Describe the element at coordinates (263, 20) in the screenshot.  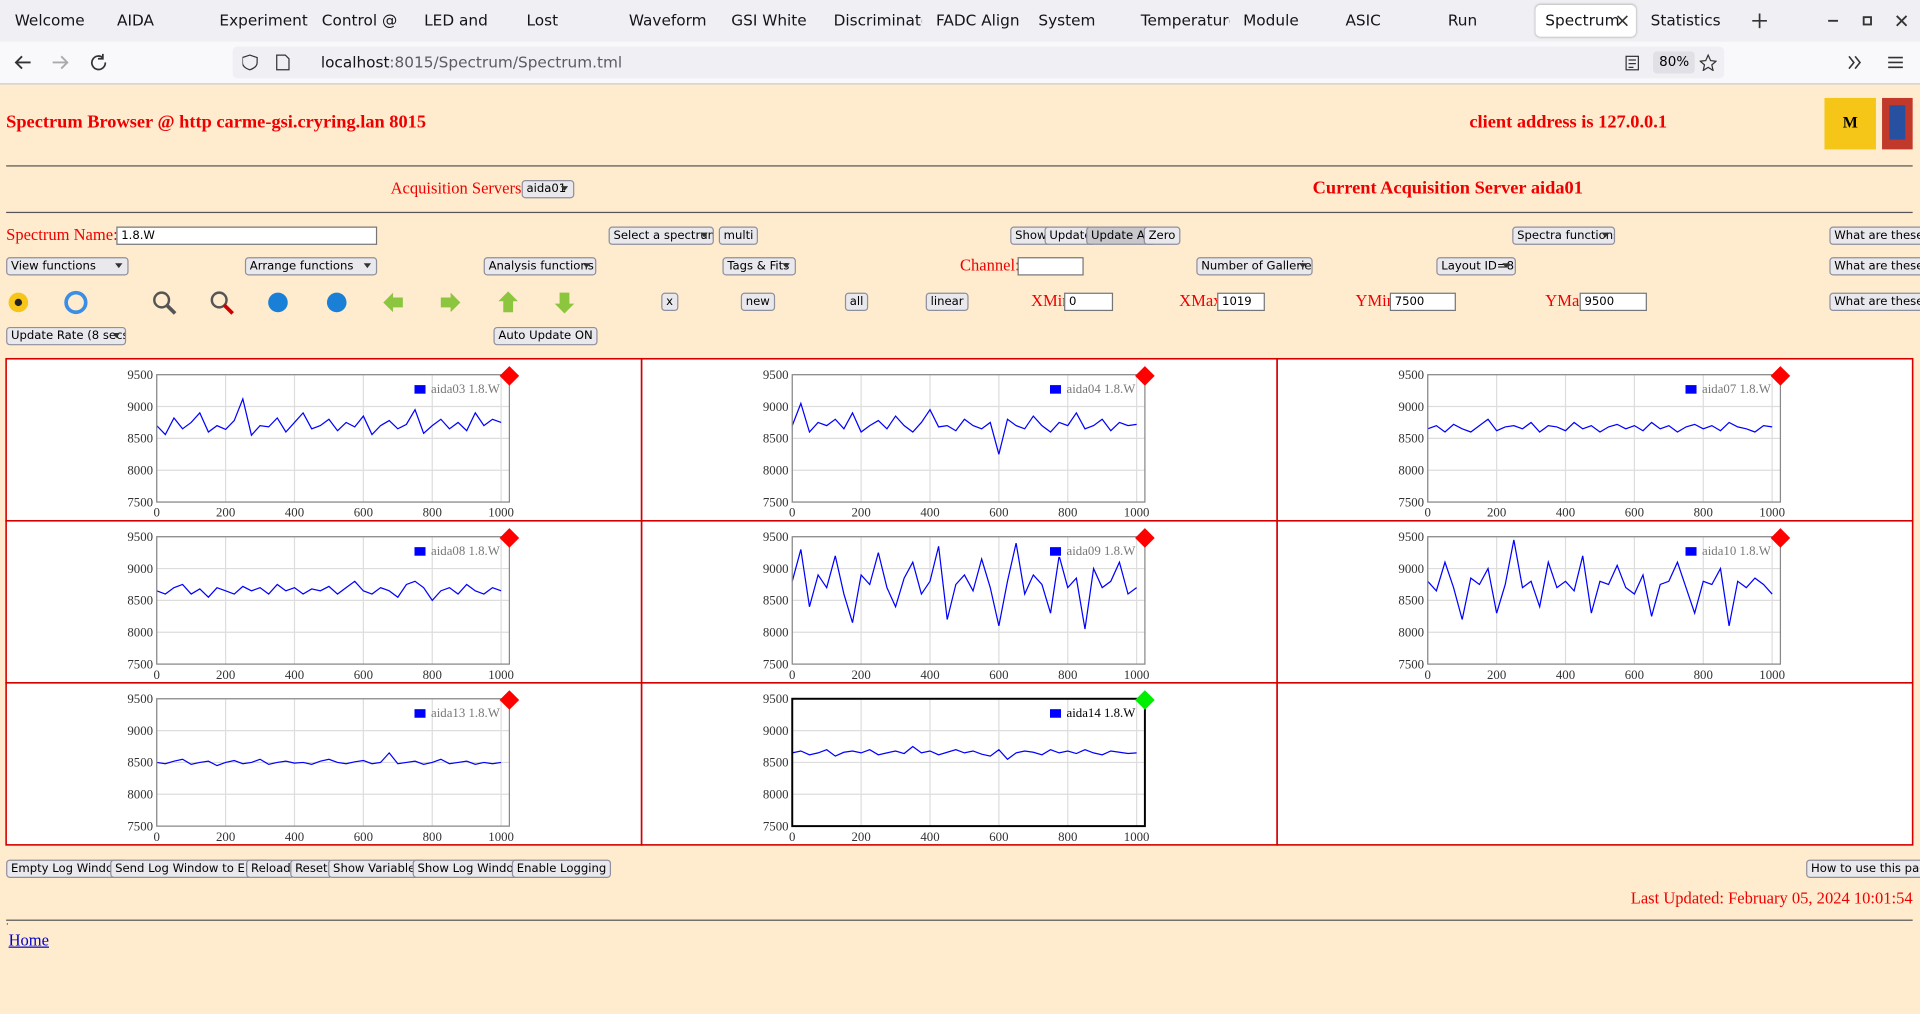
I see `tab: Experiment C` at that location.